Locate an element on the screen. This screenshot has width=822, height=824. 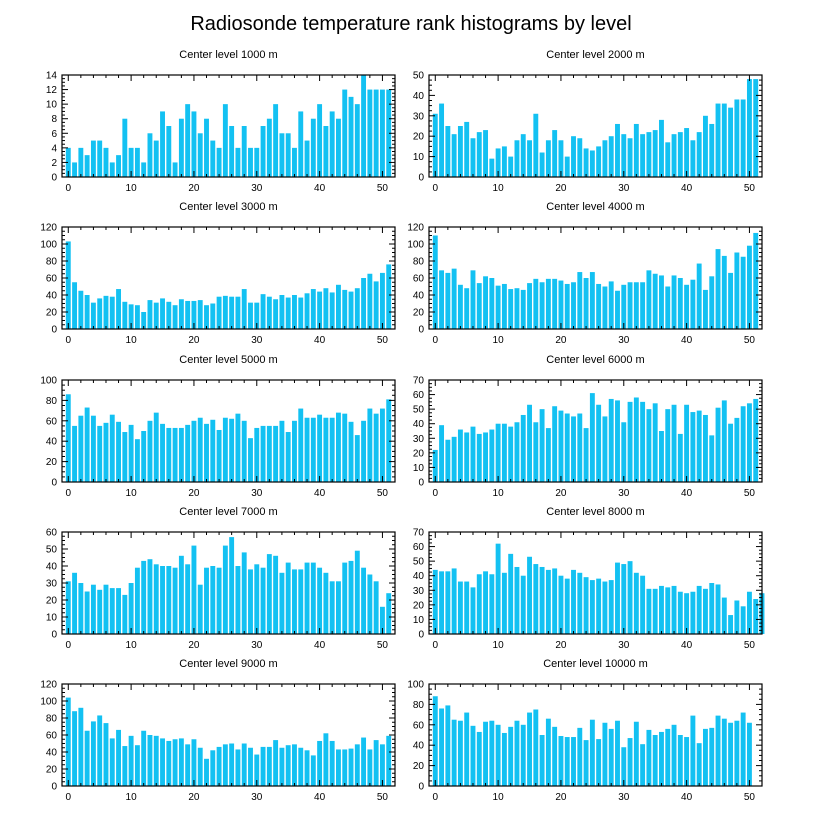
y-tick-label: 12 is located at coordinates (52, 90).